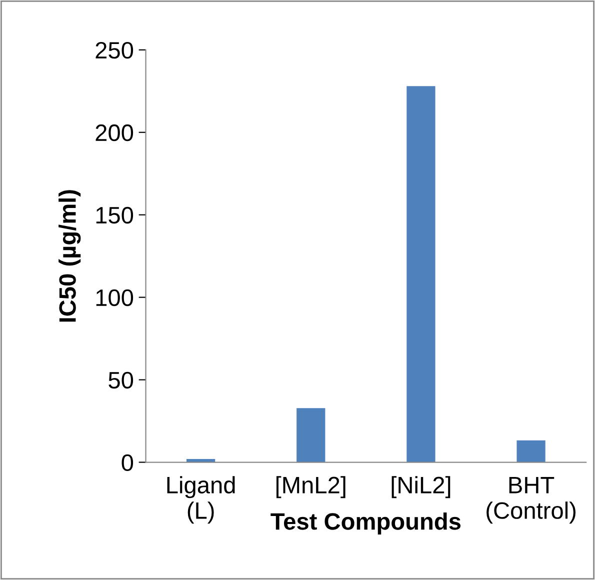 Image resolution: width=595 pixels, height=580 pixels. I want to click on x-tick-label: [MnL2], so click(311, 487).